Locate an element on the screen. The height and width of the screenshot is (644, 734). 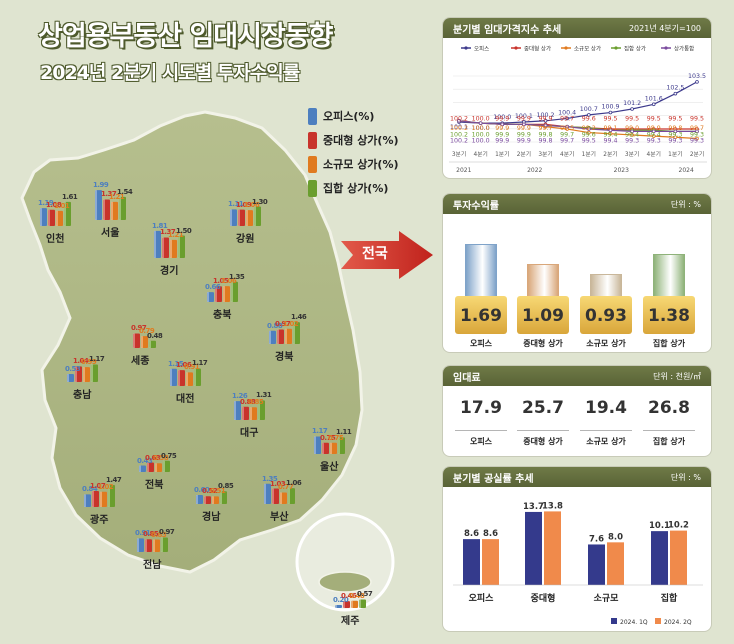
rent-divider is located at coordinates (606, 430).